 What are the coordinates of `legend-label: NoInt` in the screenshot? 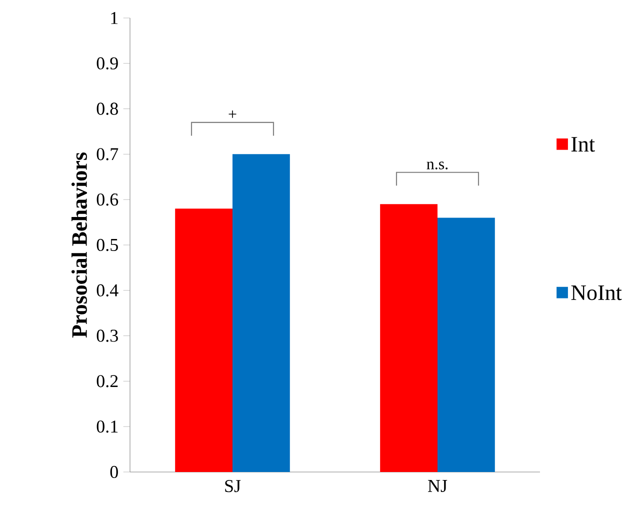 It's located at (596, 292).